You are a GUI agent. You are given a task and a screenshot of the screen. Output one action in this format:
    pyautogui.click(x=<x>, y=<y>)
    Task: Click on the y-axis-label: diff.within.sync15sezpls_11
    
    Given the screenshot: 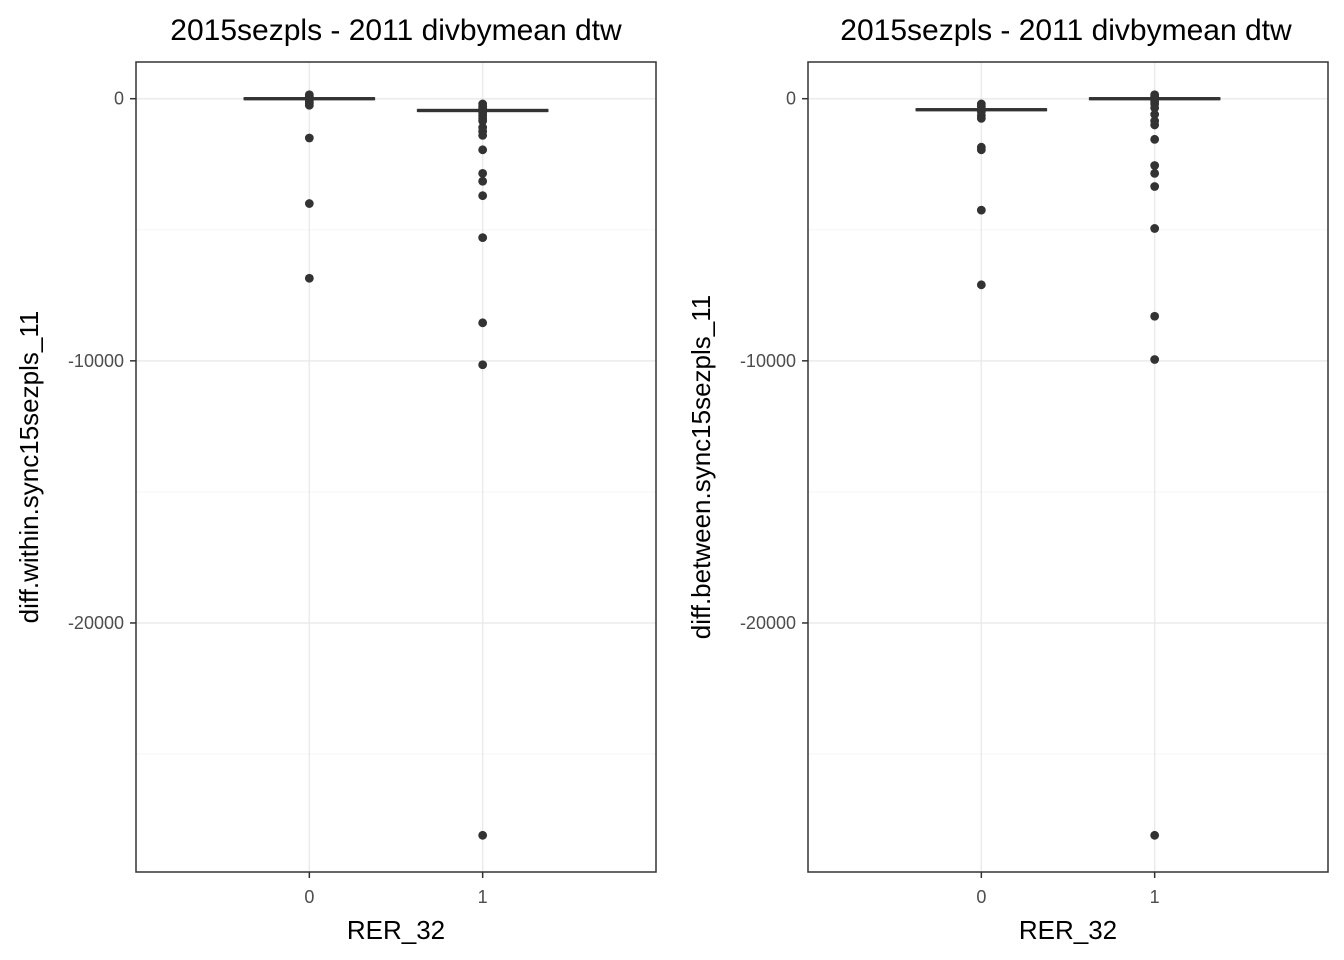 What is the action you would take?
    pyautogui.click(x=29, y=467)
    